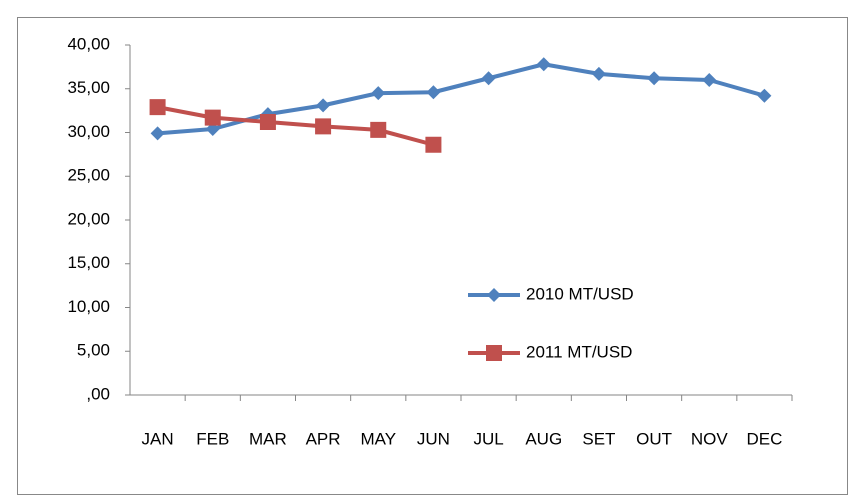 Image resolution: width=851 pixels, height=497 pixels. What do you see at coordinates (88, 43) in the screenshot?
I see `y-tick-label: 40,00` at bounding box center [88, 43].